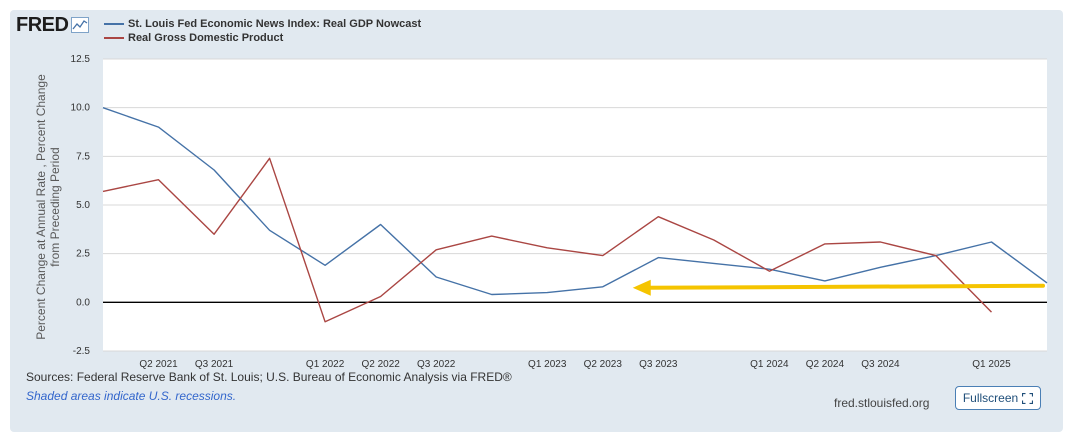 This screenshot has width=1068, height=440. I want to click on x-tick-label: Q1 2023, so click(547, 364).